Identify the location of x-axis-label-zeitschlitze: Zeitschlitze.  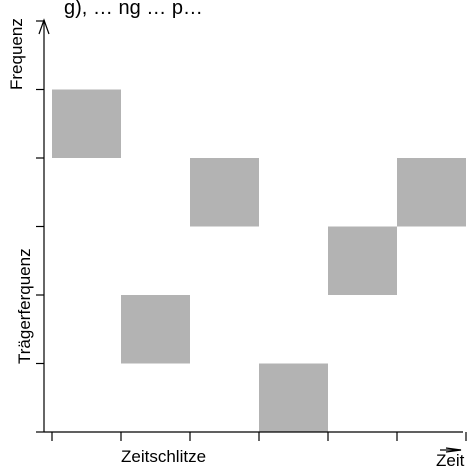
(163, 456).